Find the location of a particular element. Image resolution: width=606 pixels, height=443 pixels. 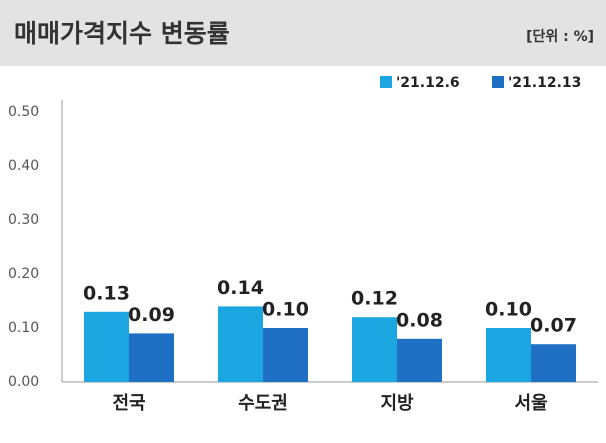

x-tick-label: 수도권 is located at coordinates (263, 403).